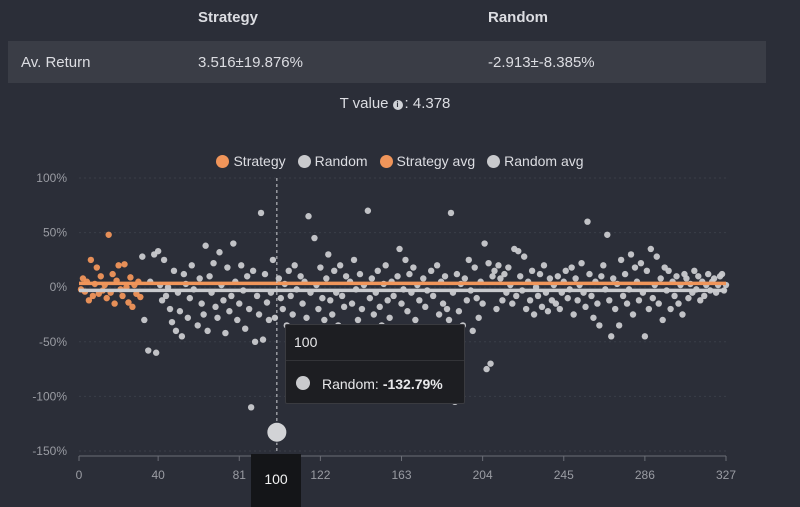 This screenshot has width=800, height=507. Describe the element at coordinates (59, 287) in the screenshot. I see `y-tick-label: 0%` at that location.